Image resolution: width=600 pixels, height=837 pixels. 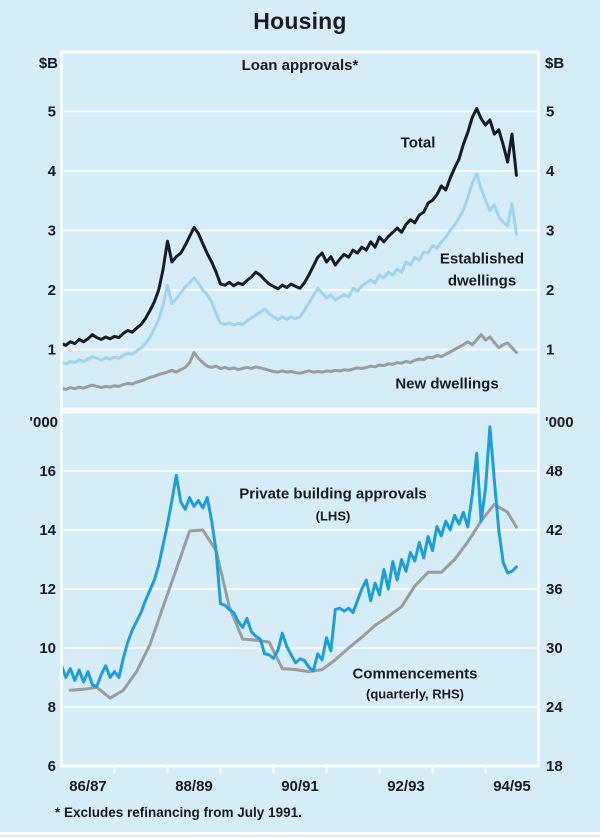 I want to click on x-axis-label-88-89: 88/89, so click(x=194, y=786).